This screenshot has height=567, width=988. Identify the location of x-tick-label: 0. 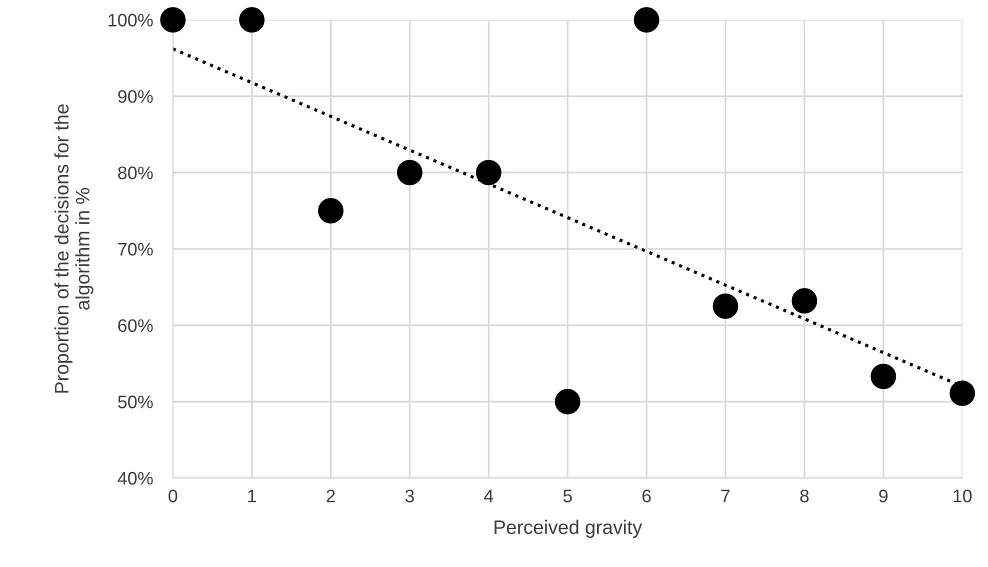
(173, 496).